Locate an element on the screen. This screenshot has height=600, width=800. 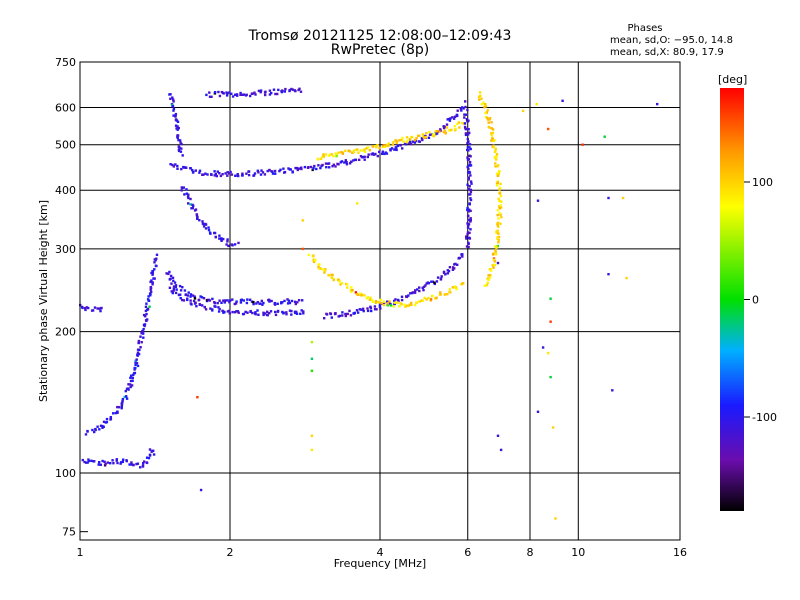
colorbar is located at coordinates (732, 299).